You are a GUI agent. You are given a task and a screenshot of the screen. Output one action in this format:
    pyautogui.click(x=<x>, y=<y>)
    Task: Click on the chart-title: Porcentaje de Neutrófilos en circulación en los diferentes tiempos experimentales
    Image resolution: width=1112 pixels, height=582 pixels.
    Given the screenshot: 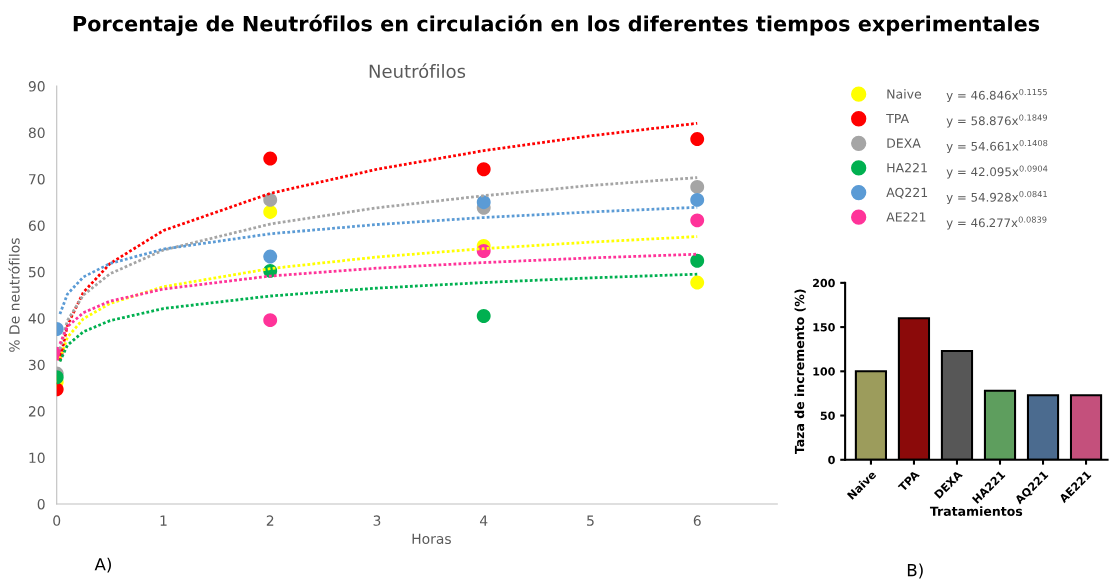 What is the action you would take?
    pyautogui.click(x=556, y=25)
    